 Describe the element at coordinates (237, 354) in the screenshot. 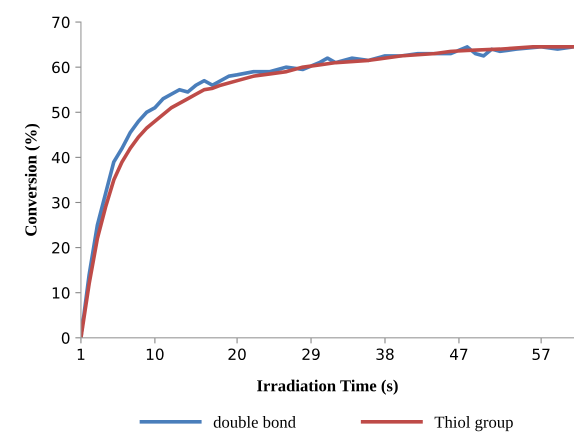

I see `x-tick-label: 20` at that location.